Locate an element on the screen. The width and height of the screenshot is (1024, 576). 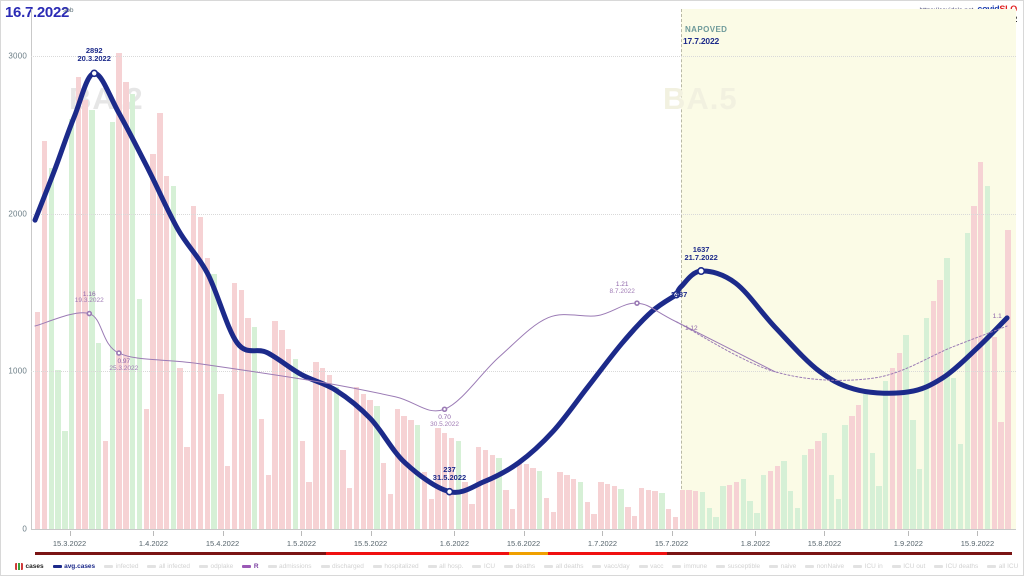
x-axis-tick-label: 15.3.2022 is located at coordinates (69, 543).